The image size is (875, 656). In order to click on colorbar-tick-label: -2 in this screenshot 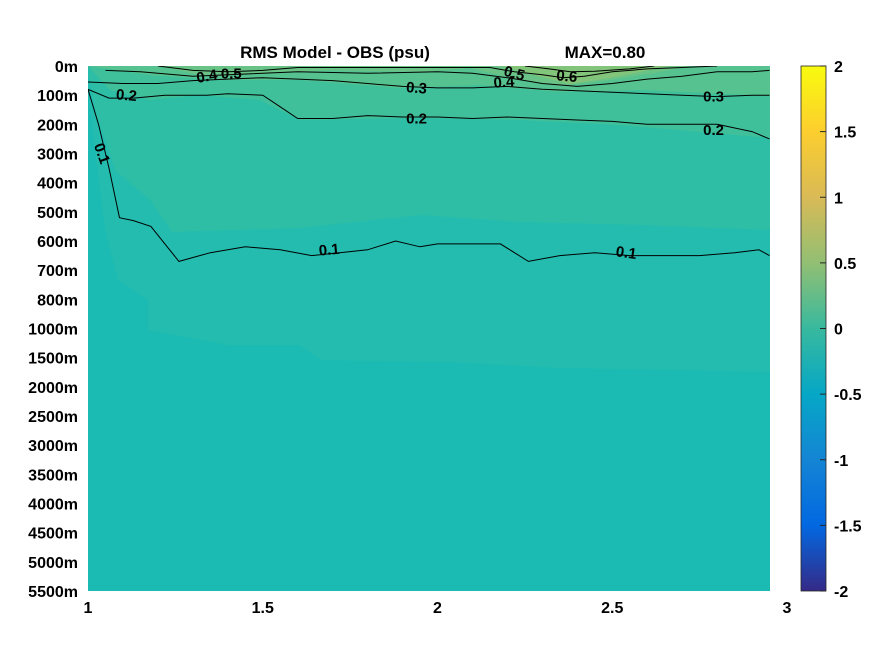, I will do `click(841, 592)`.